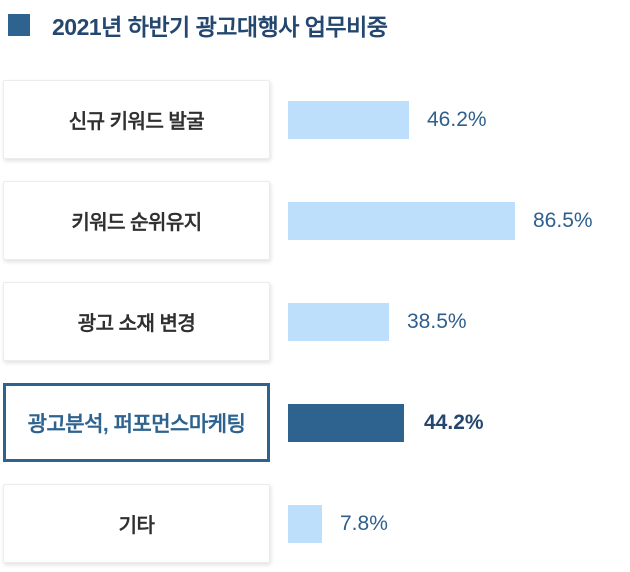  I want to click on bar-area: 46.2%, so click(387, 119).